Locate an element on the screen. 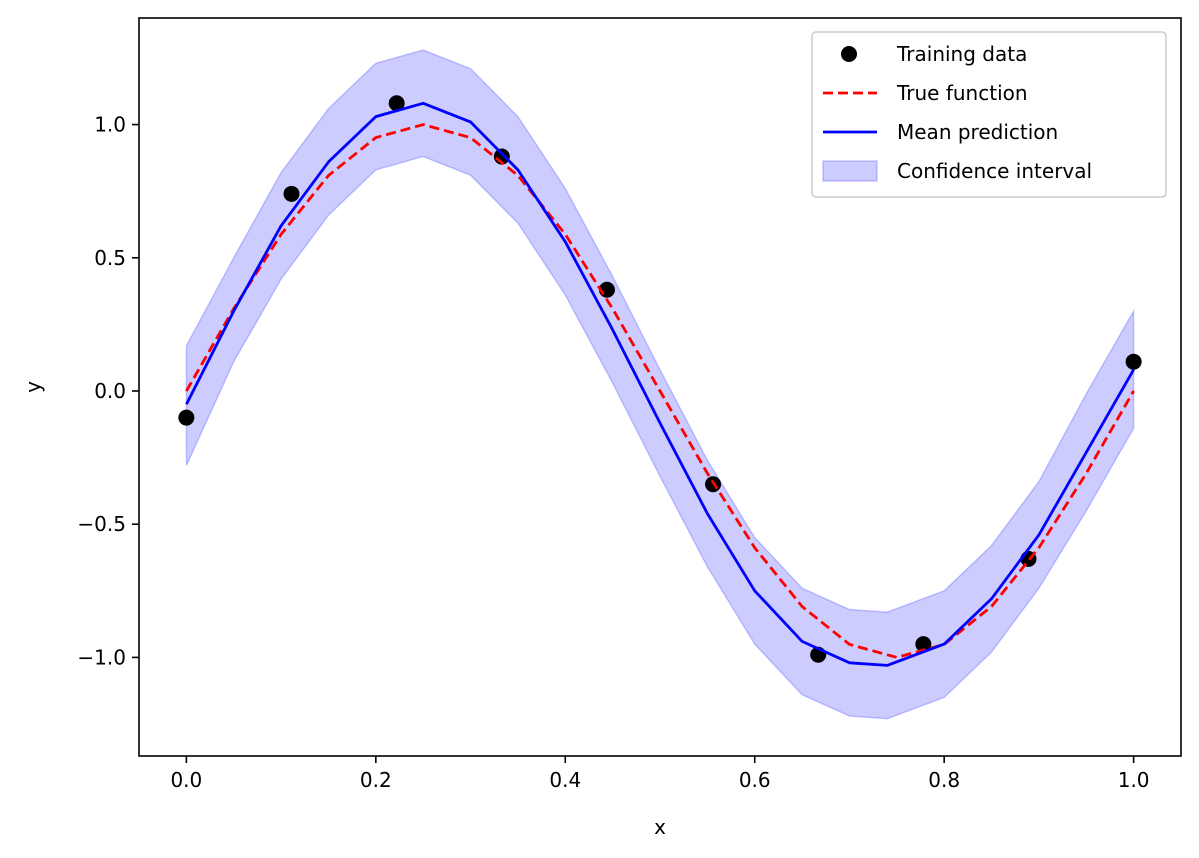 Image resolution: width=1199 pixels, height=858 pixels. legend-box is located at coordinates (989, 114).